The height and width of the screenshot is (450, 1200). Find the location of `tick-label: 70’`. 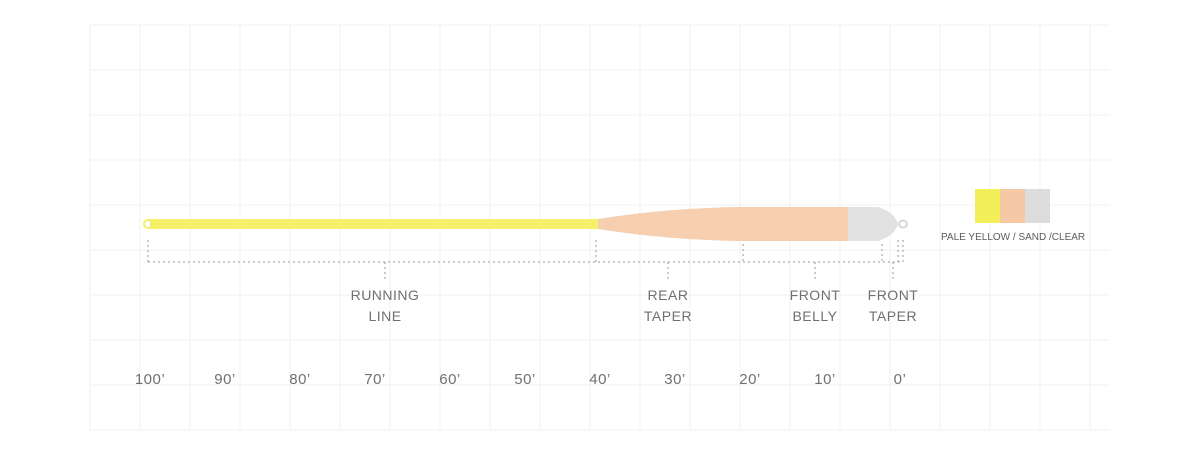

tick-label: 70’ is located at coordinates (375, 379).